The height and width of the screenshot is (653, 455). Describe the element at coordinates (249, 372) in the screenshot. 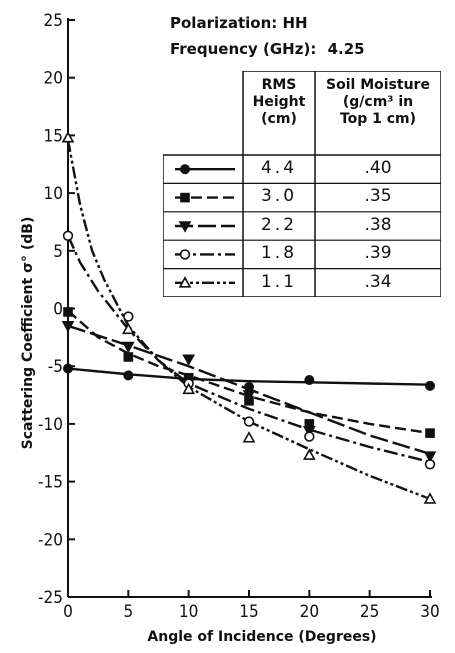

I see `series-line-3.0` at that location.